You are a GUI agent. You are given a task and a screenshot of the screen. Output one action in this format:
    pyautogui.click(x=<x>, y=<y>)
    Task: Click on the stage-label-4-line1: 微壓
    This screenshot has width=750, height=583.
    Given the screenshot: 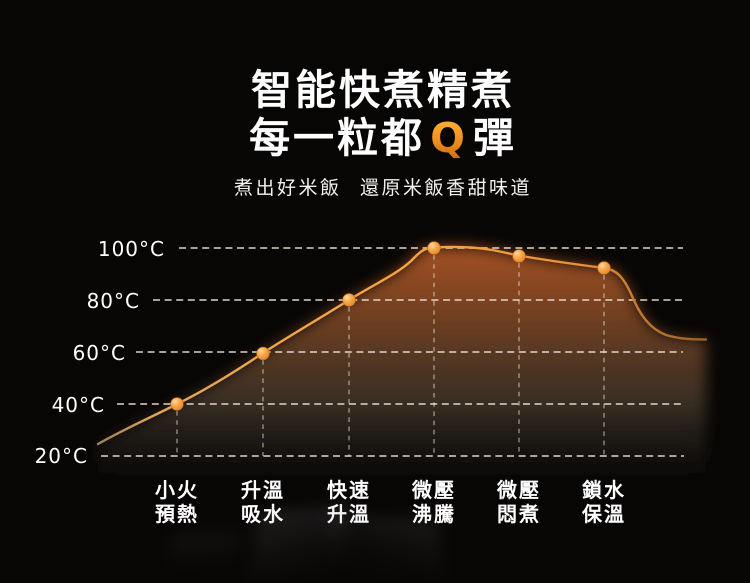 What is the action you would take?
    pyautogui.click(x=433, y=490)
    